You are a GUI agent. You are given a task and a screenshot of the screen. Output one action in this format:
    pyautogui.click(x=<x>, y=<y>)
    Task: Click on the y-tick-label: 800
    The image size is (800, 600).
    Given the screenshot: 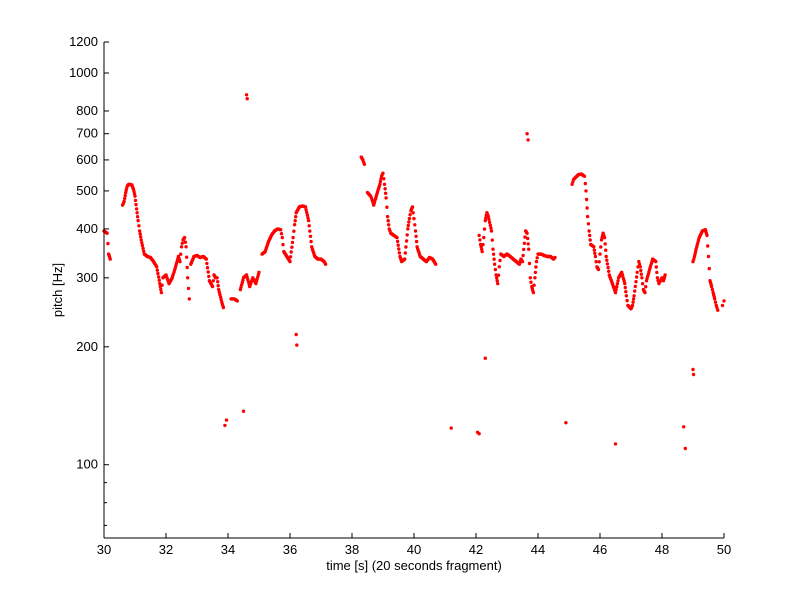 What is the action you would take?
    pyautogui.click(x=87, y=110)
    